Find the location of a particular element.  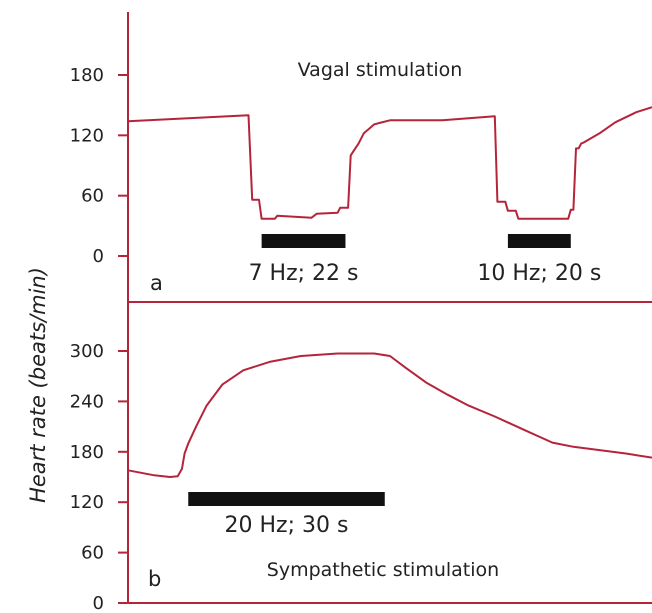

panel-b-stimulus-label-1: 20 Hz; 30 s is located at coordinates (287, 525).